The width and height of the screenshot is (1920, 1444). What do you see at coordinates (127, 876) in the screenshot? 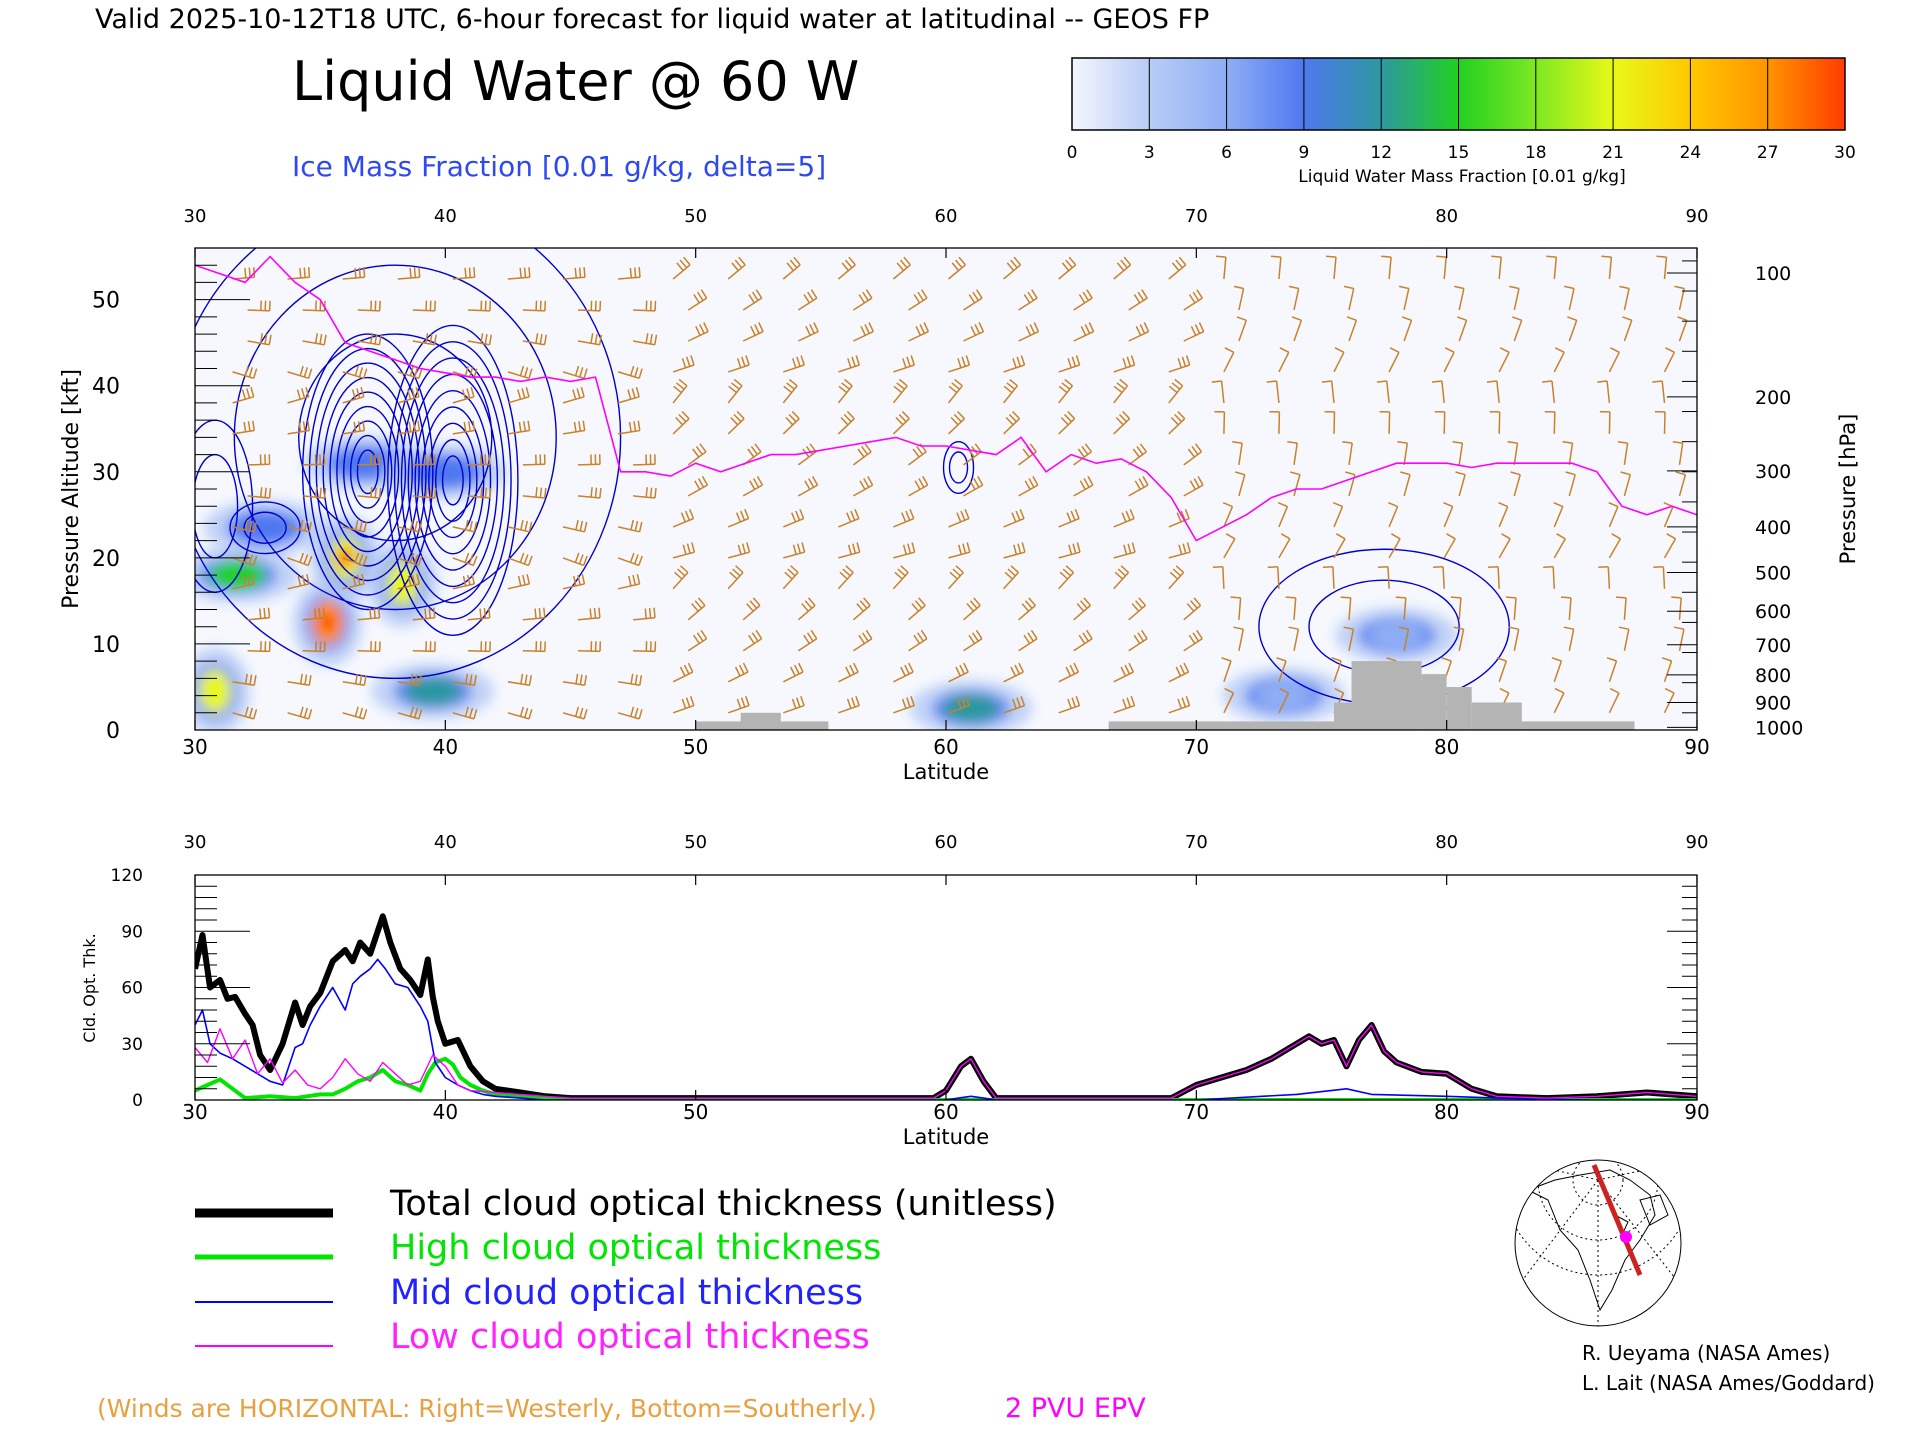
I see `bottom-y-tick-label: 120` at bounding box center [127, 876].